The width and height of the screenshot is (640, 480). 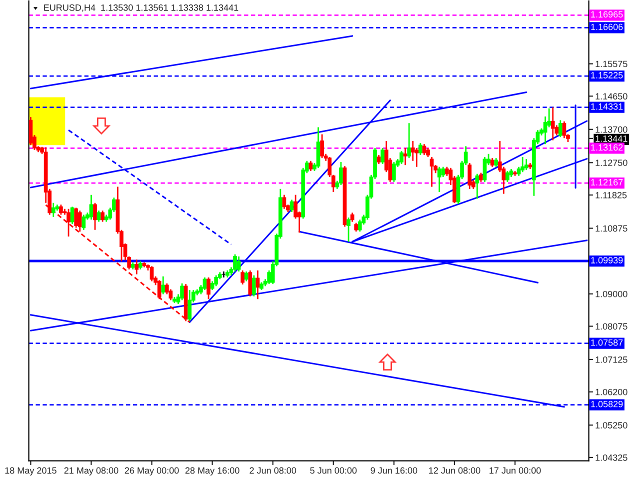 What do you see at coordinates (607, 27) in the screenshot?
I see `ref-line-label: 1.16606` at bounding box center [607, 27].